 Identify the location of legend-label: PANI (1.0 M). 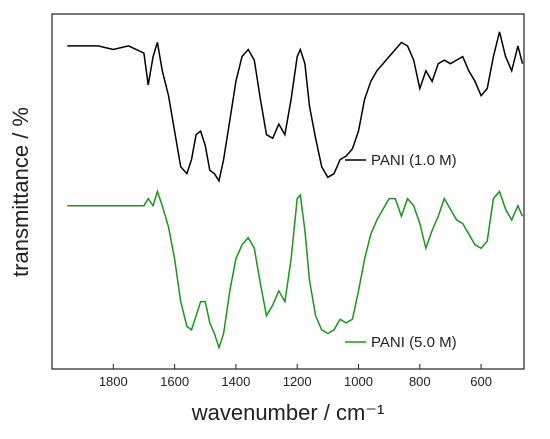
(414, 160).